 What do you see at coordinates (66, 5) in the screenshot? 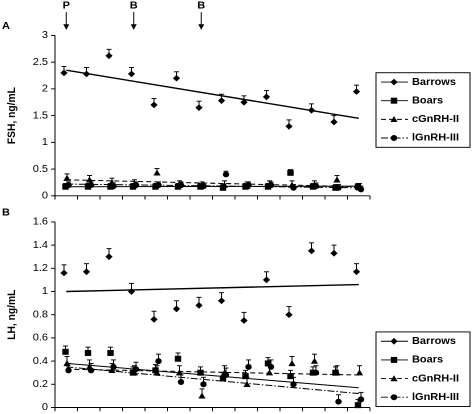
I see `annotation-label: P` at bounding box center [66, 5].